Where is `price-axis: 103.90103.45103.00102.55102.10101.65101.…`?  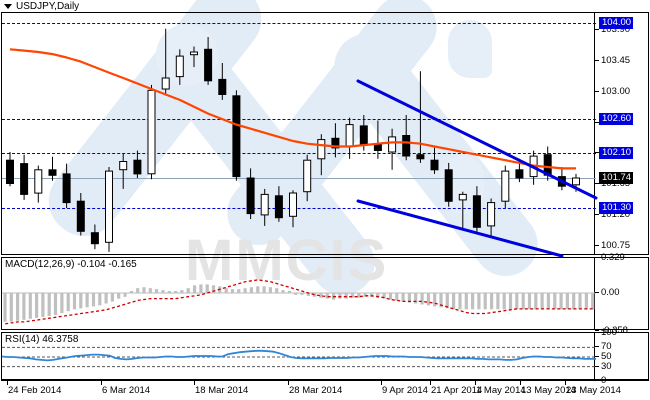 price-axis: 103.90103.45103.00102.55102.10101.65101.… is located at coordinates (622, 133).